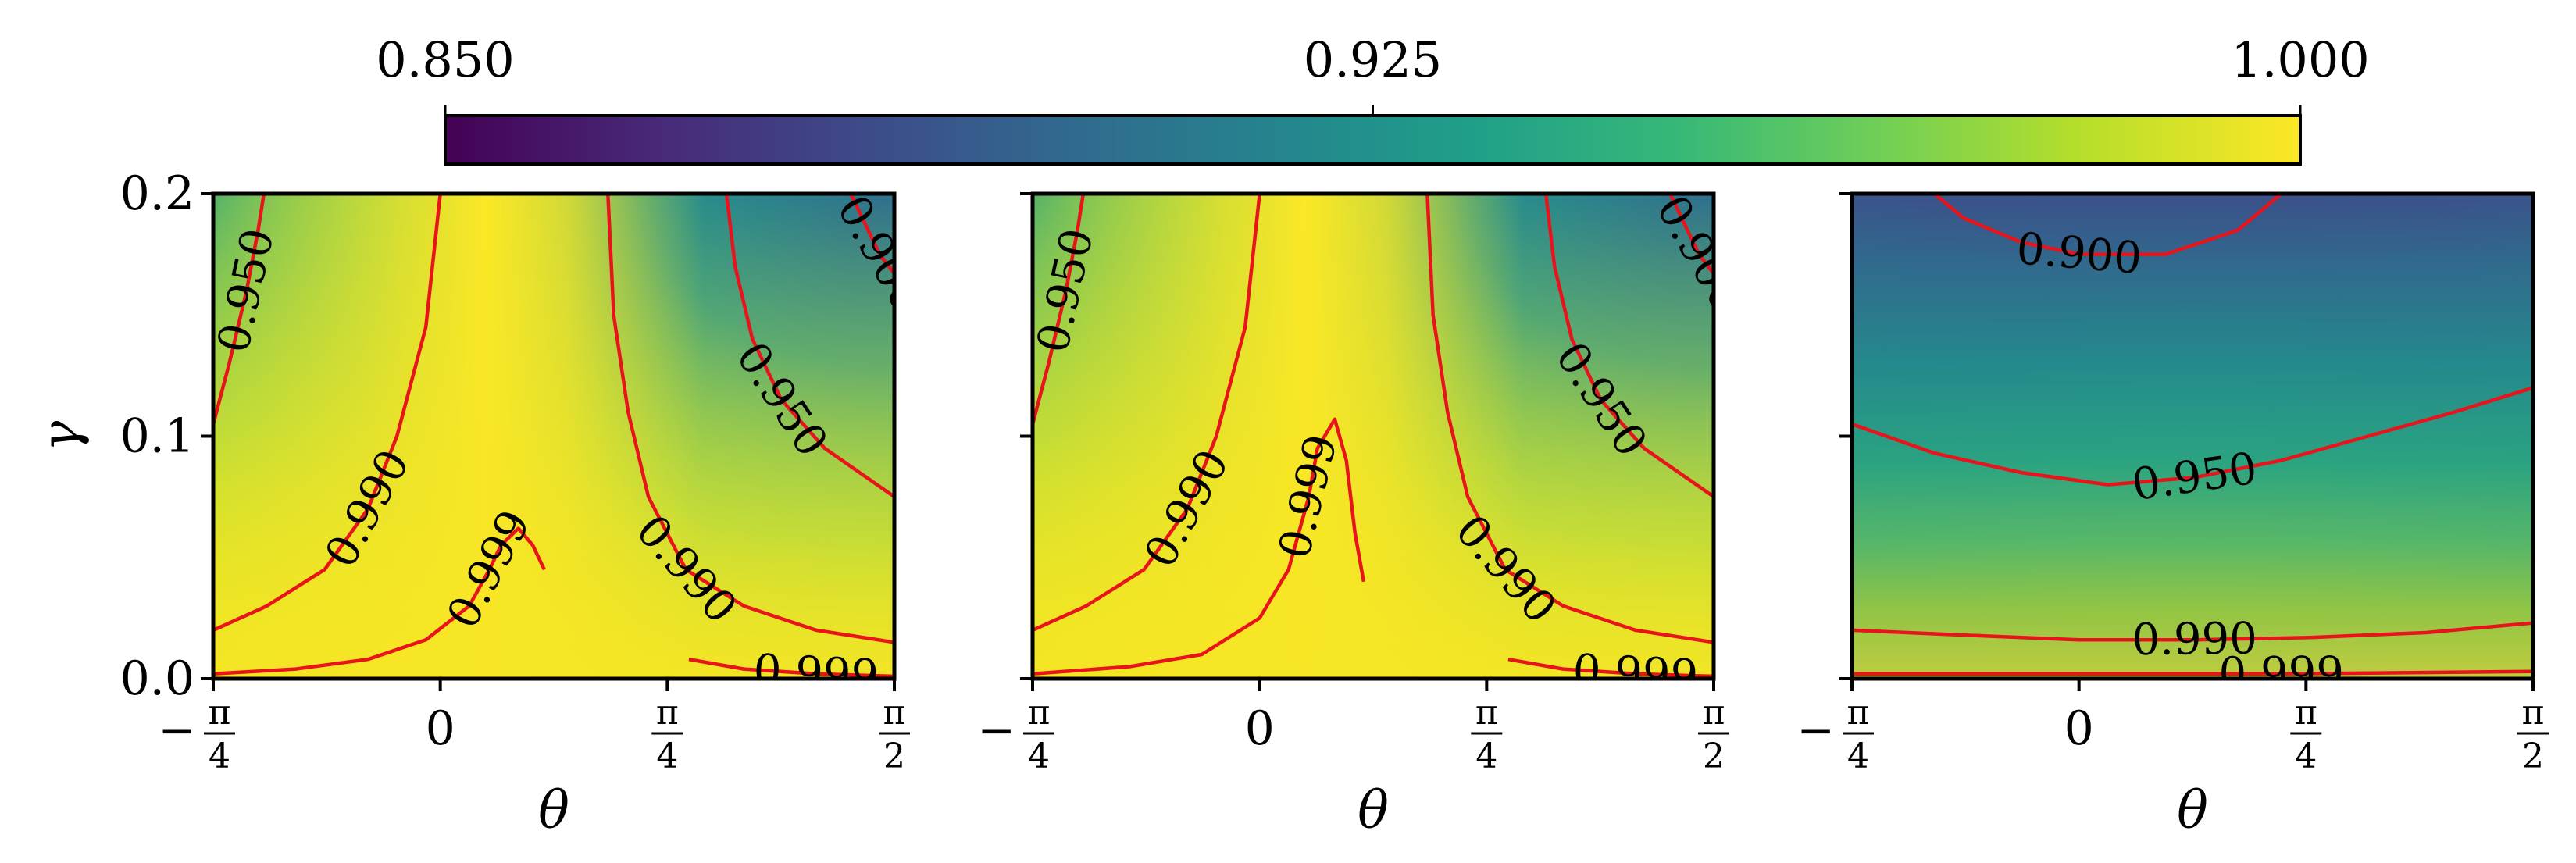  Describe the element at coordinates (157, 437) in the screenshot. I see `y-tick-label: 0.1` at that location.